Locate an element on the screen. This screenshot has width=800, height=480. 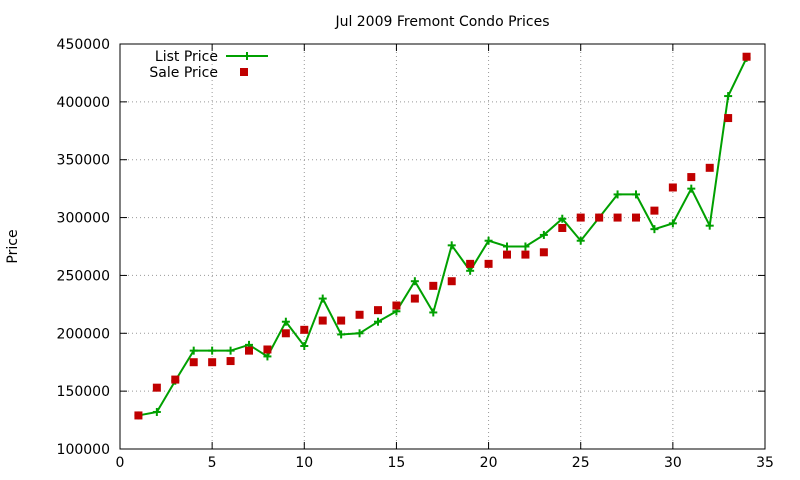
x-tick-label: 5 is located at coordinates (212, 463).